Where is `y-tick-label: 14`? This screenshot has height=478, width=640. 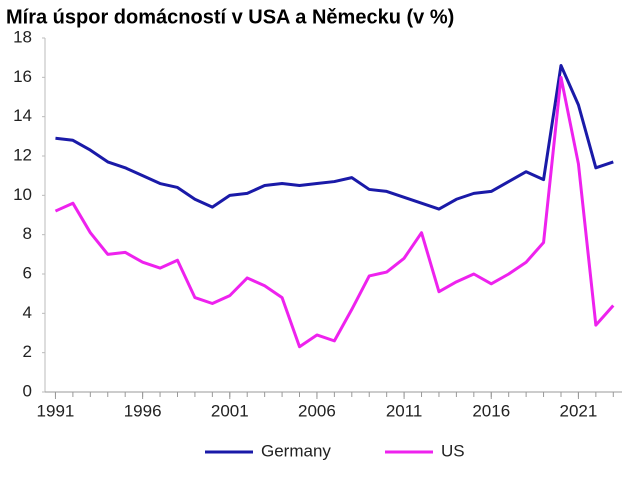 y-tick-label: 14 is located at coordinates (22, 115).